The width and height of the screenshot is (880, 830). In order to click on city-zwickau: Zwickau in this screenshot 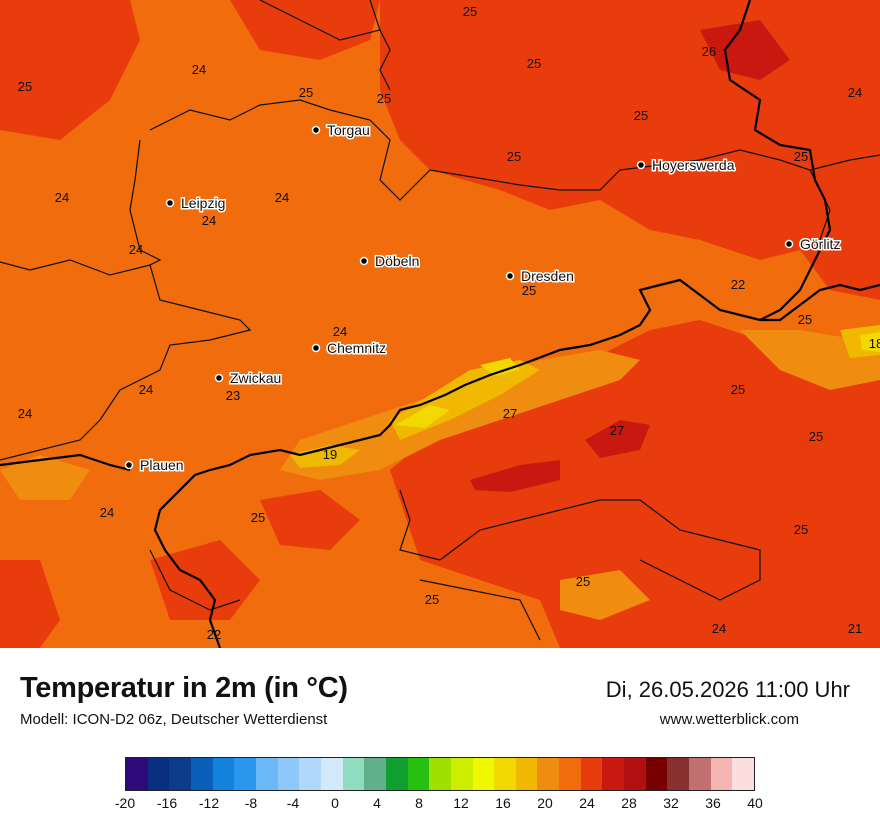, I will do `click(248, 378)`.